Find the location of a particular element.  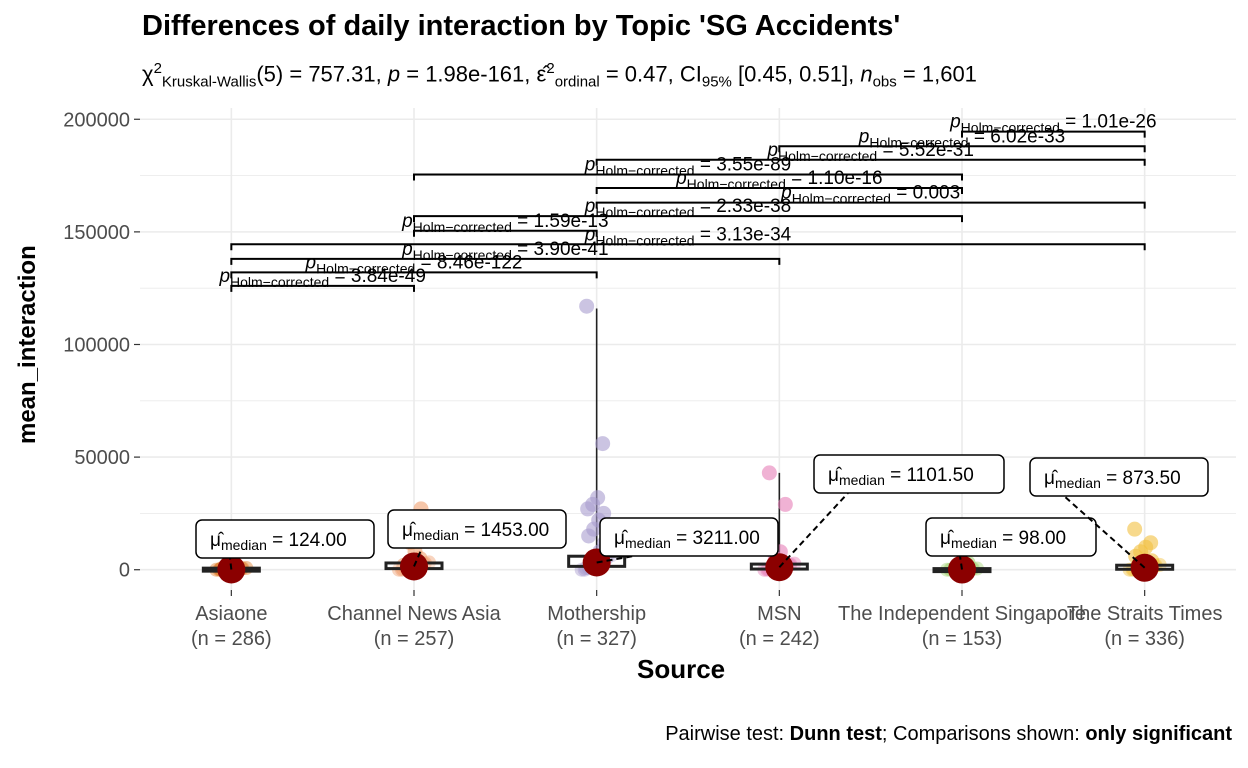

n-label: n is located at coordinates (866, 74).